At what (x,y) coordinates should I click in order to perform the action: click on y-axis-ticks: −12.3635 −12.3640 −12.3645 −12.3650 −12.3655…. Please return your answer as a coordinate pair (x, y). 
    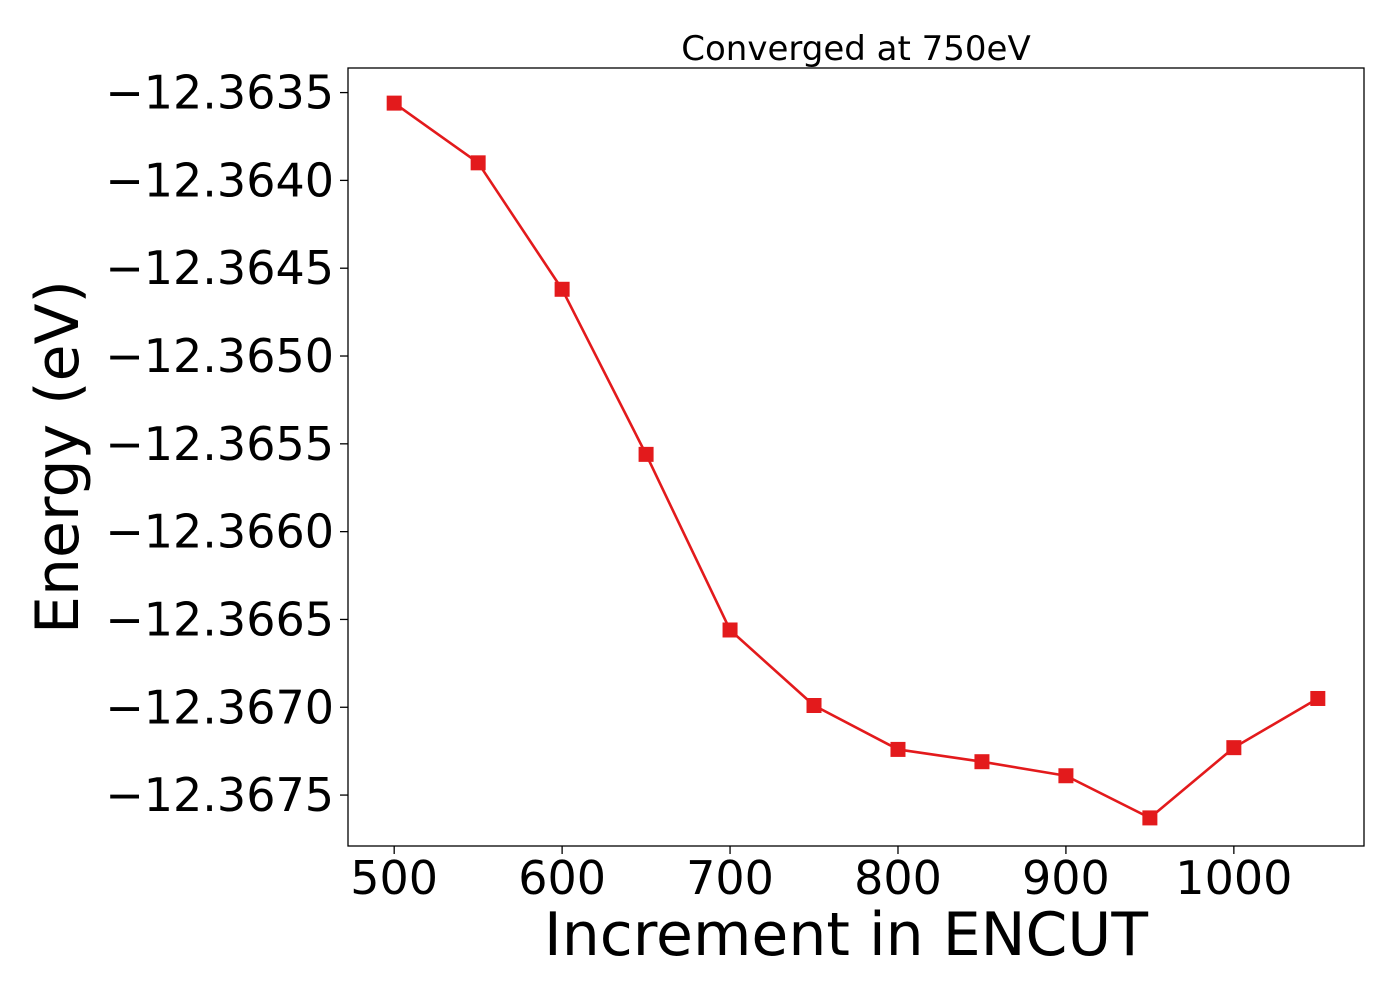
    Looking at the image, I should click on (226, 444).